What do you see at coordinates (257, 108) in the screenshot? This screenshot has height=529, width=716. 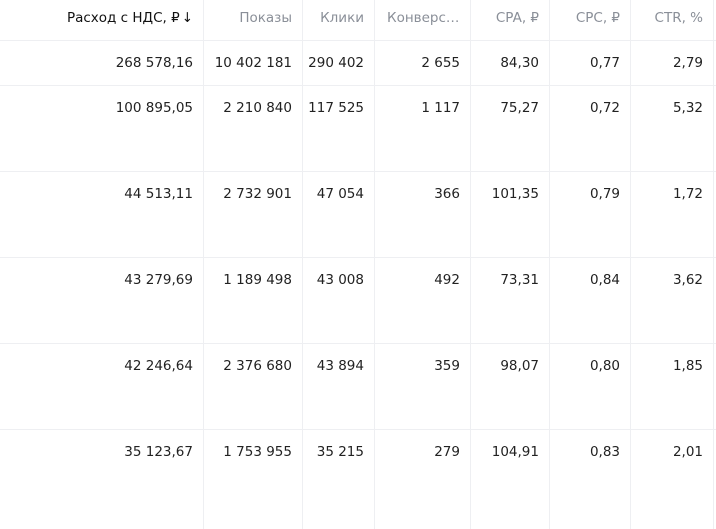 I see `cell-impressions: 2 210 840` at bounding box center [257, 108].